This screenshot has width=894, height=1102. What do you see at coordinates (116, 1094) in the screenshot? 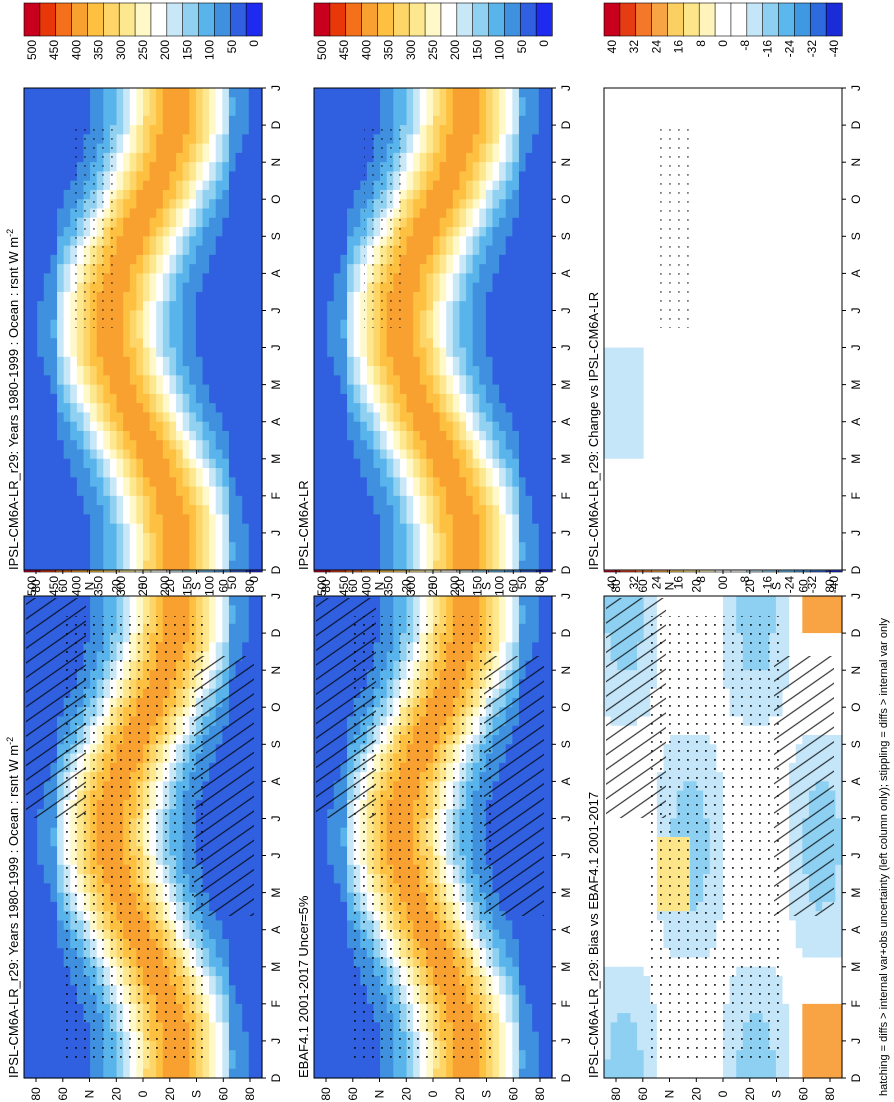
I see `y-tick-label: 20` at bounding box center [116, 1094].